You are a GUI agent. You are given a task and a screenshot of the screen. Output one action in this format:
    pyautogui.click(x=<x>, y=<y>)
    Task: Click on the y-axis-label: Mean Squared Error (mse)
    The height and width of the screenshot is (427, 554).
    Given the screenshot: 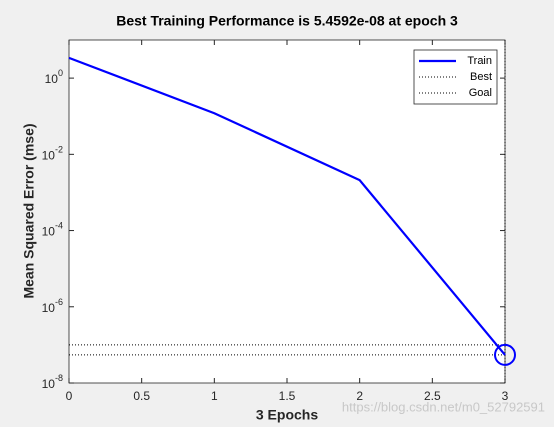 What is the action you would take?
    pyautogui.click(x=29, y=210)
    